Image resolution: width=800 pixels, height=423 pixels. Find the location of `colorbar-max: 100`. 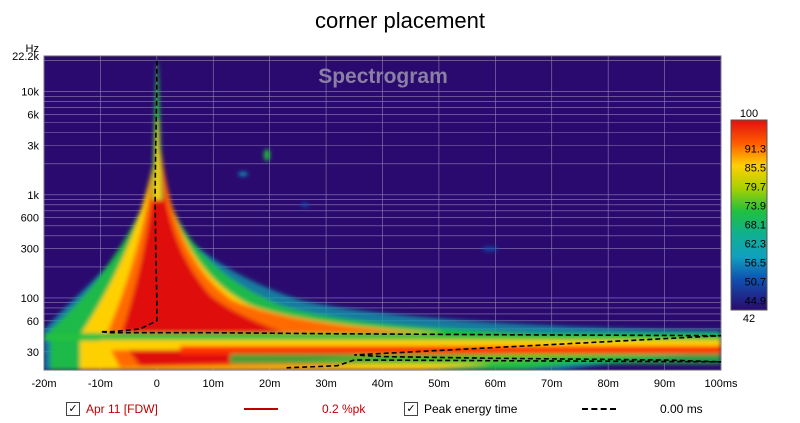

colorbar-max: 100 is located at coordinates (749, 114).